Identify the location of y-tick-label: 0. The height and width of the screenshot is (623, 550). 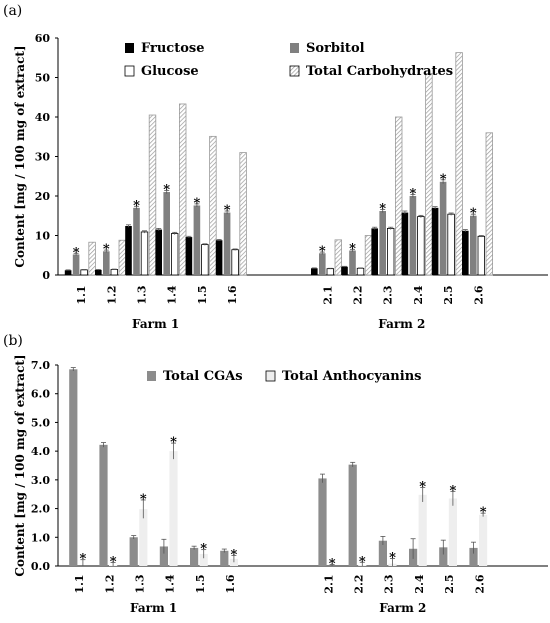
(46, 275).